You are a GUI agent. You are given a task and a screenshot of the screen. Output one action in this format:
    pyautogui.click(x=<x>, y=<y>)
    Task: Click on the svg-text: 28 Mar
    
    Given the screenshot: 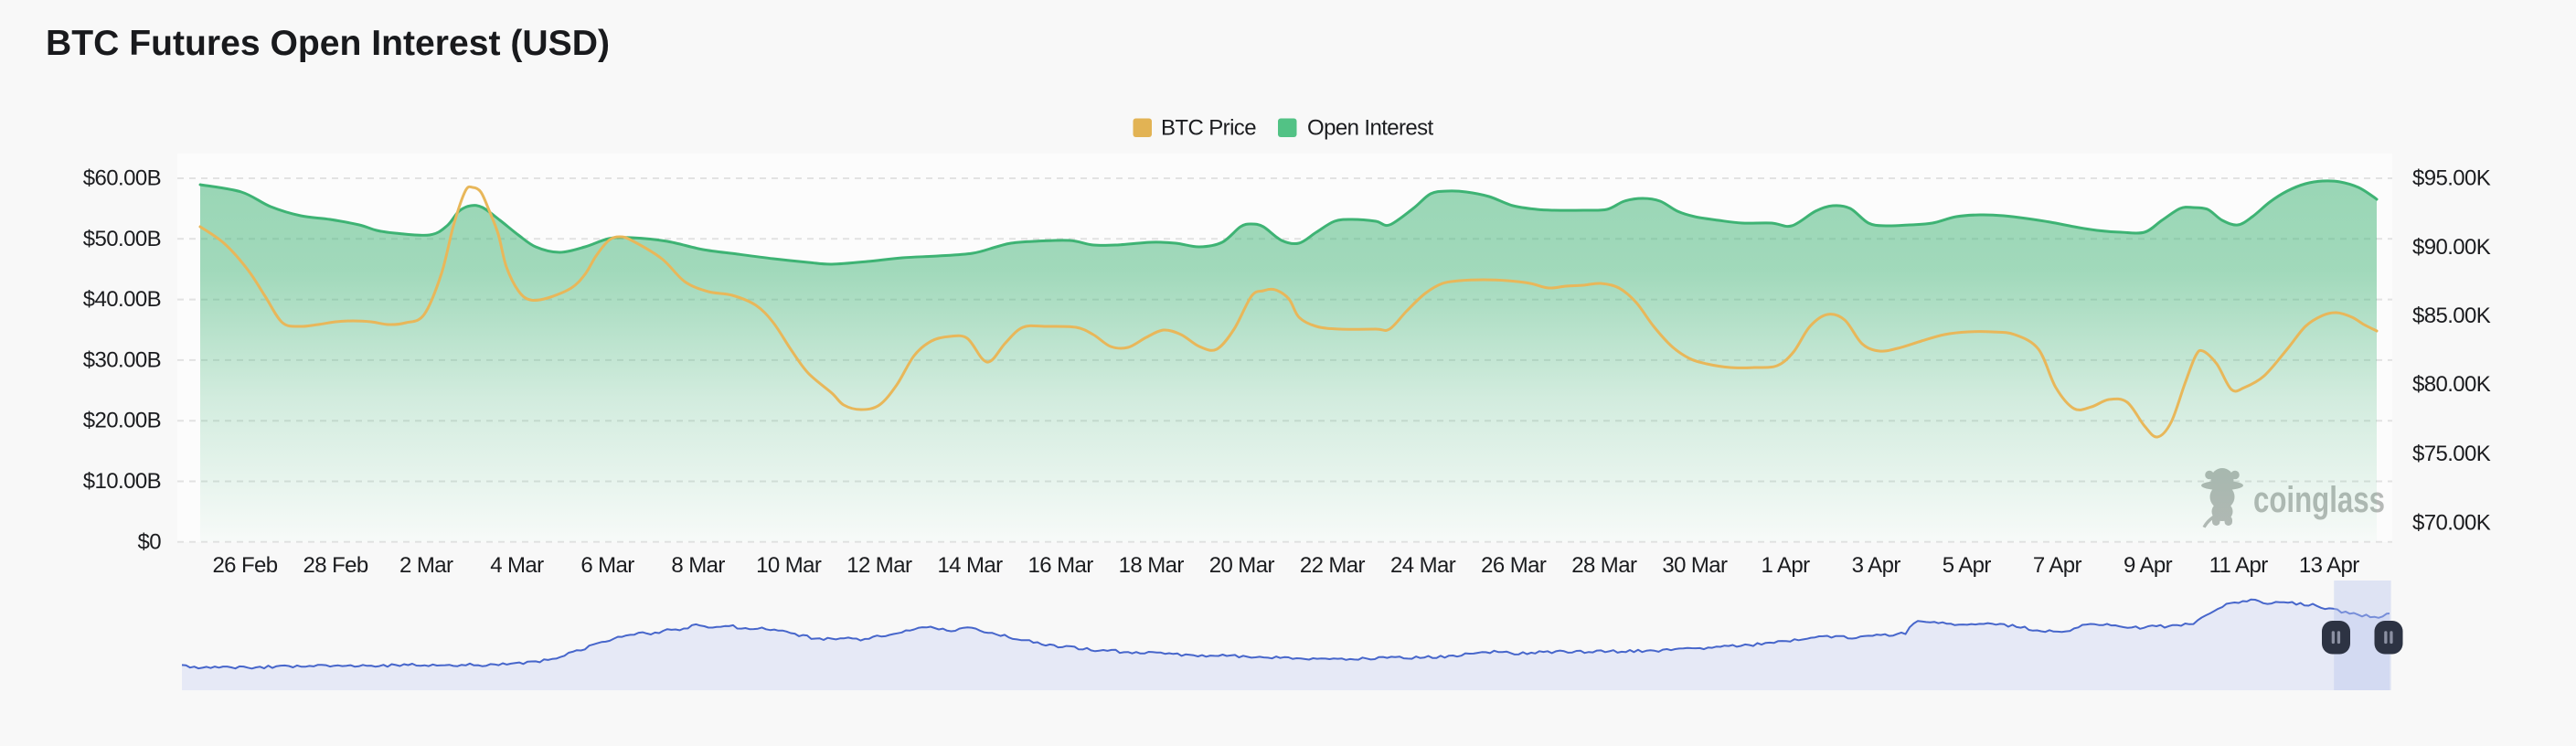 What is the action you would take?
    pyautogui.click(x=1604, y=565)
    